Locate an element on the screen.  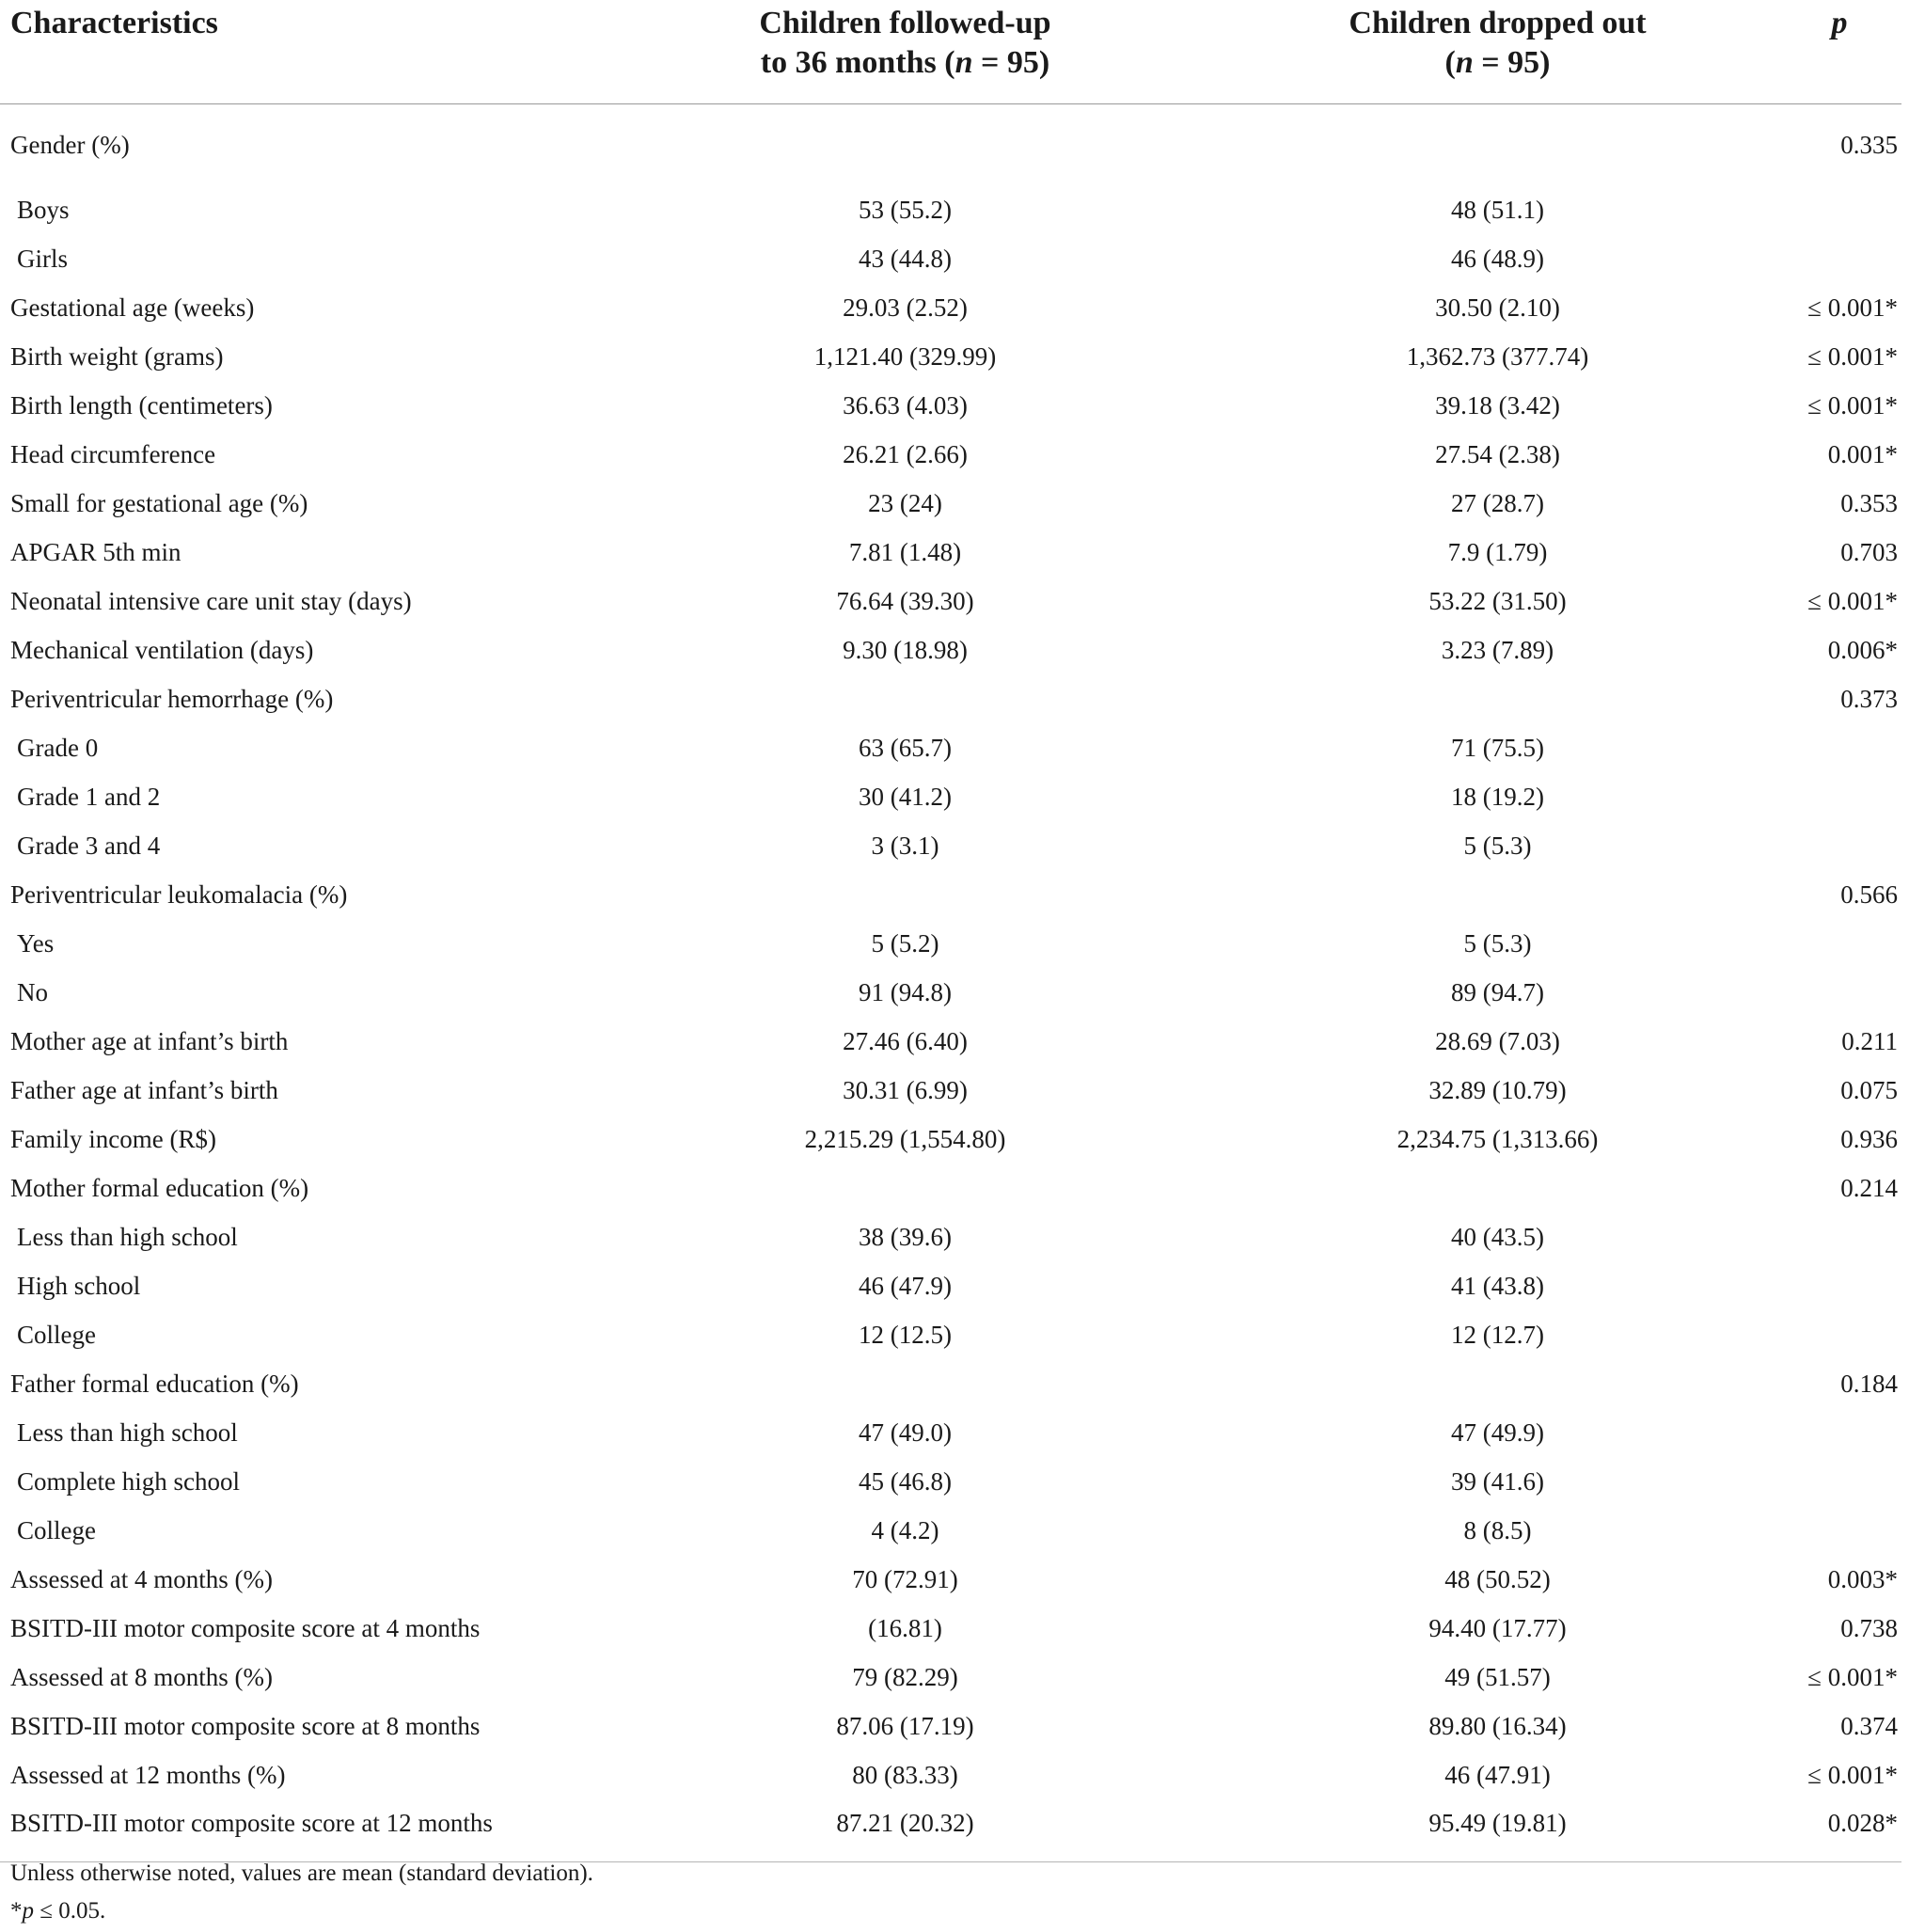
row-dropped-value: 27.54 (2.38) is located at coordinates (1497, 453).